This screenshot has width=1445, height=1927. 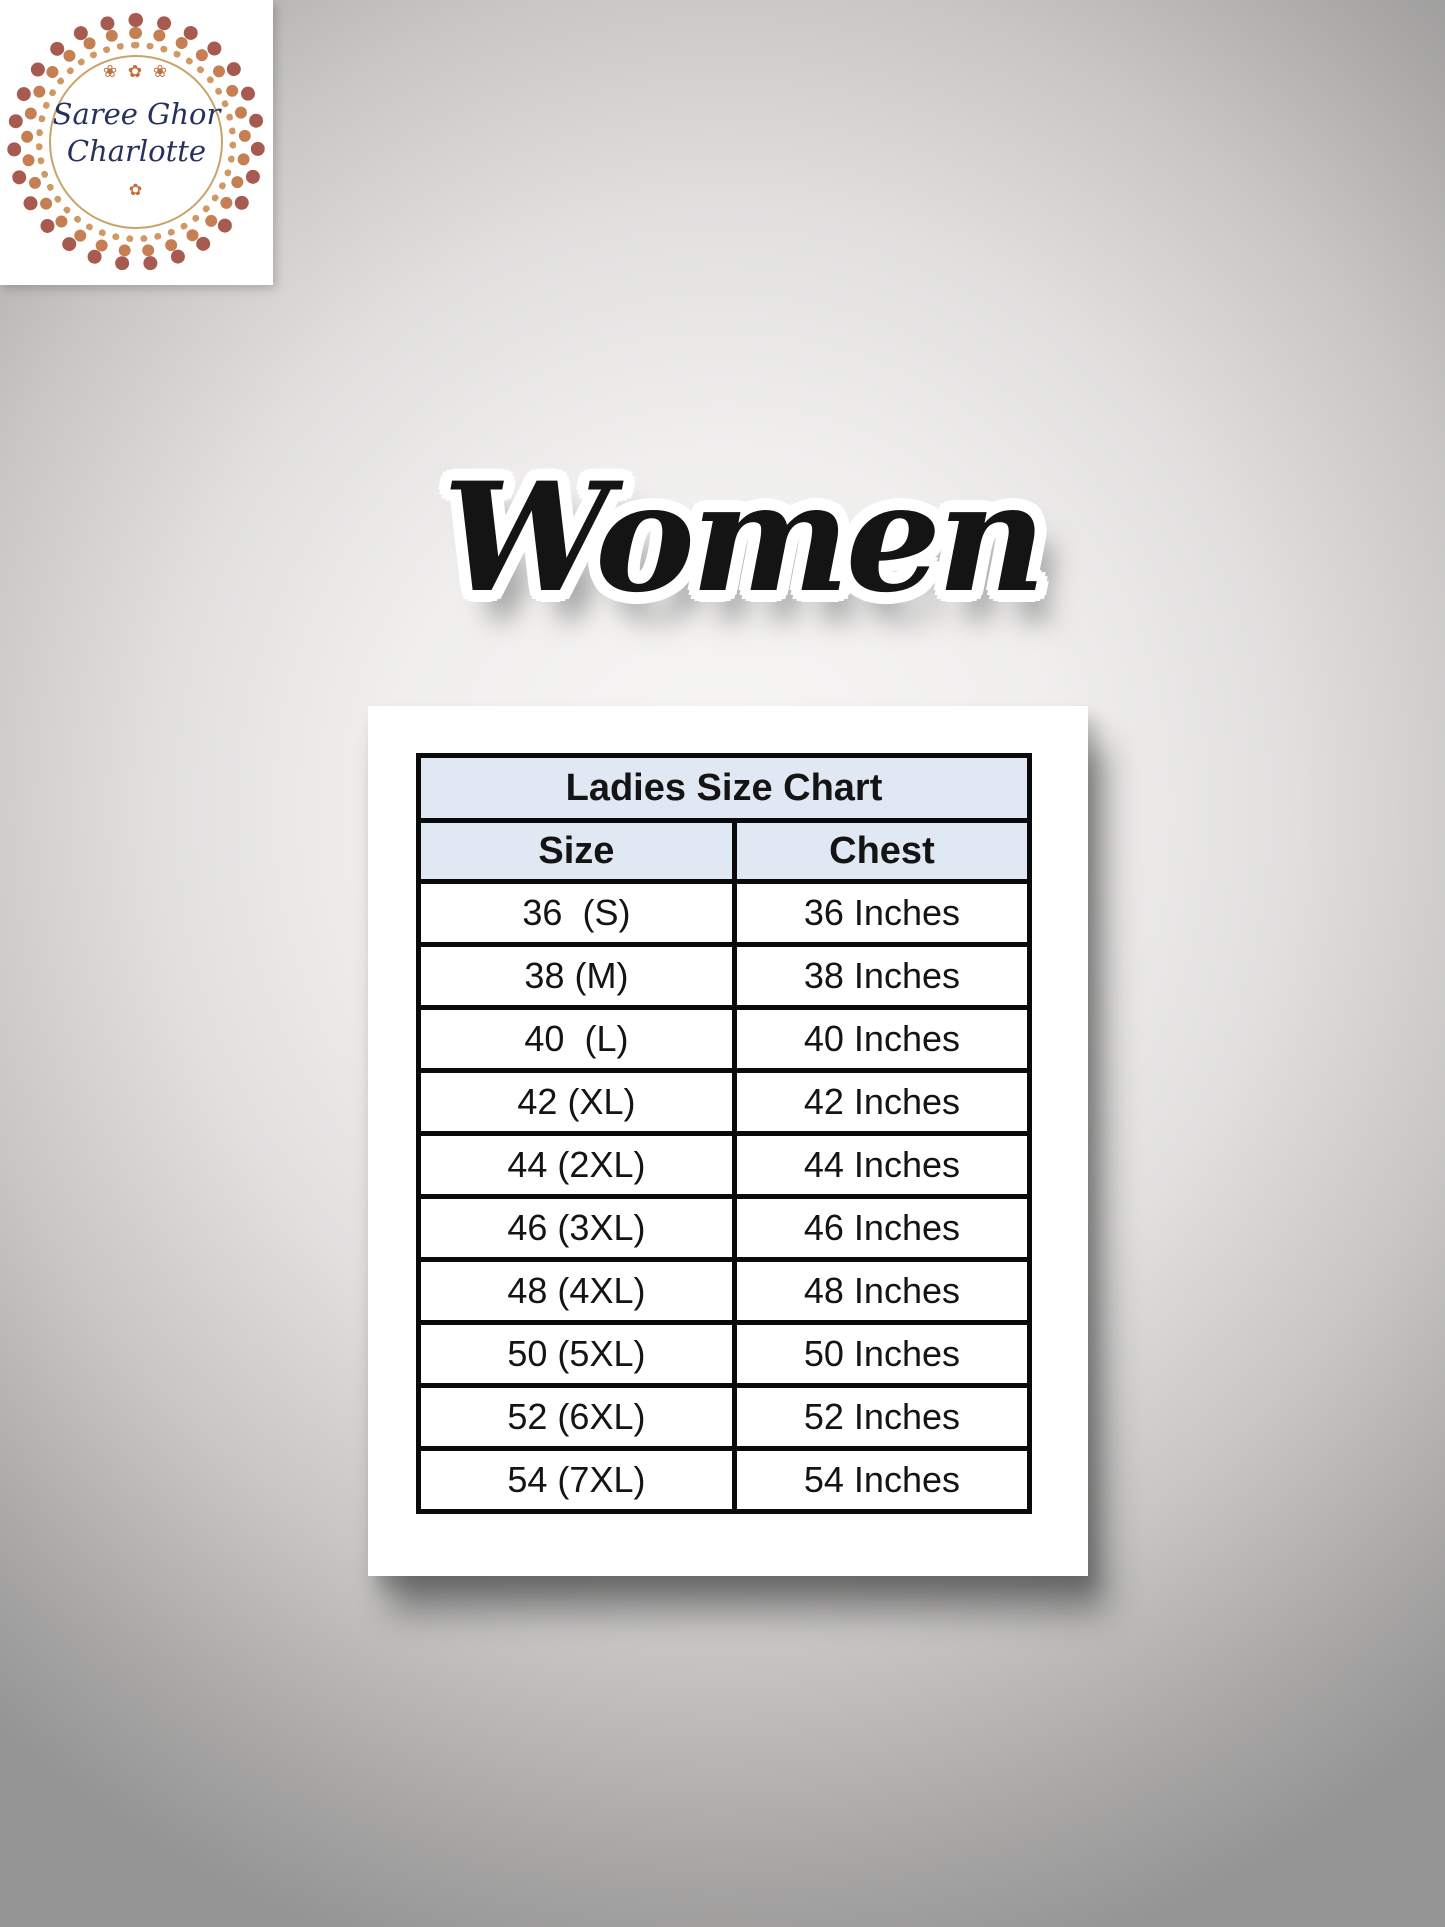 What do you see at coordinates (882, 913) in the screenshot?
I see `chest-value: 36 Inches` at bounding box center [882, 913].